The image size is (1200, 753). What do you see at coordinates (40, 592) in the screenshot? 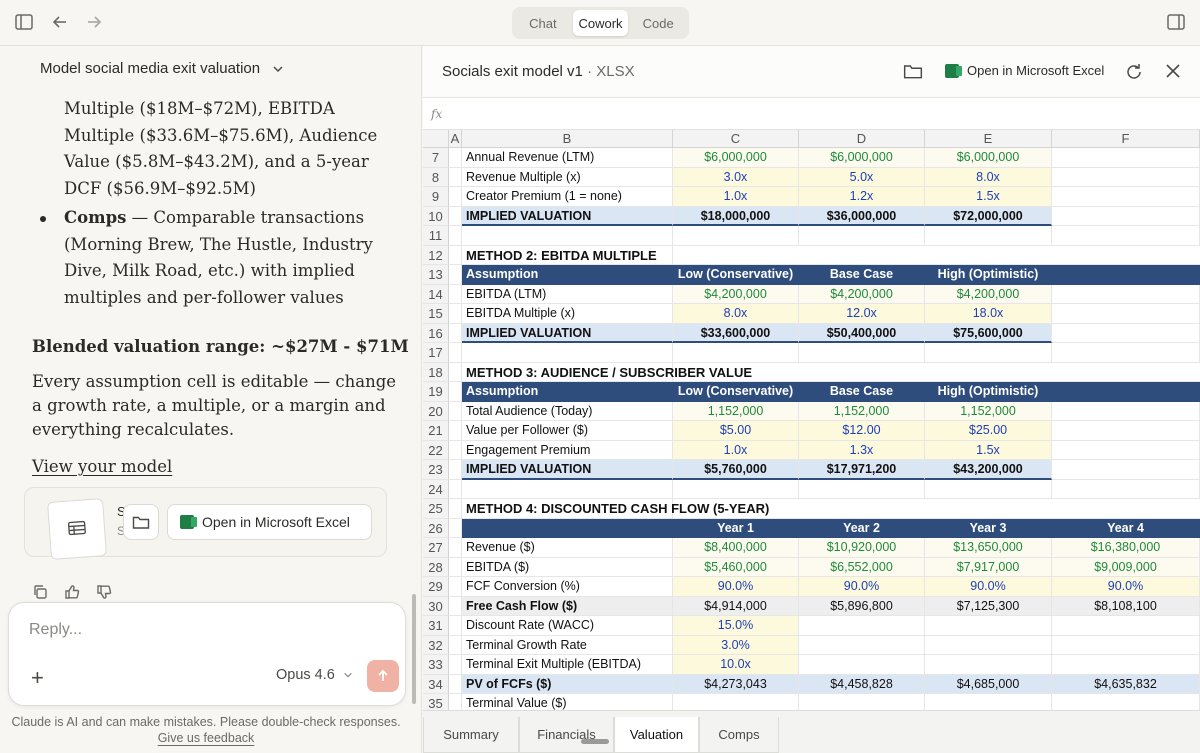
I see `copy-icon` at bounding box center [40, 592].